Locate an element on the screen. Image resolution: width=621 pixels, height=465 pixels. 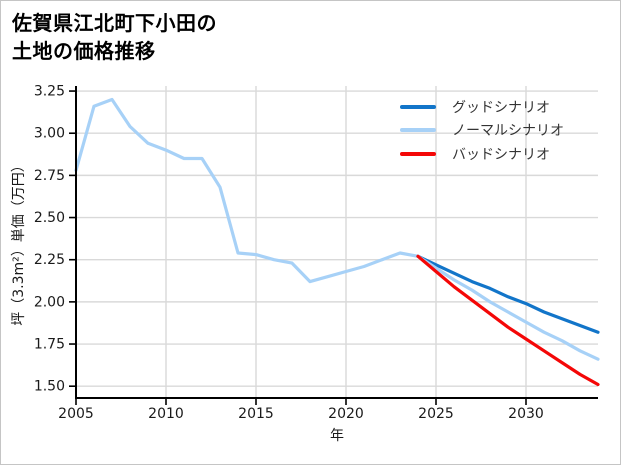
page-title: 佐賀県江北町下小田の 土地の価格推移 is located at coordinates (114, 37).